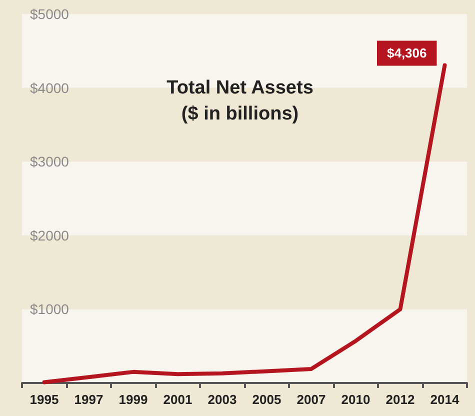 This screenshot has width=475, height=416. I want to click on y-tick-label: $5000, so click(50, 14).